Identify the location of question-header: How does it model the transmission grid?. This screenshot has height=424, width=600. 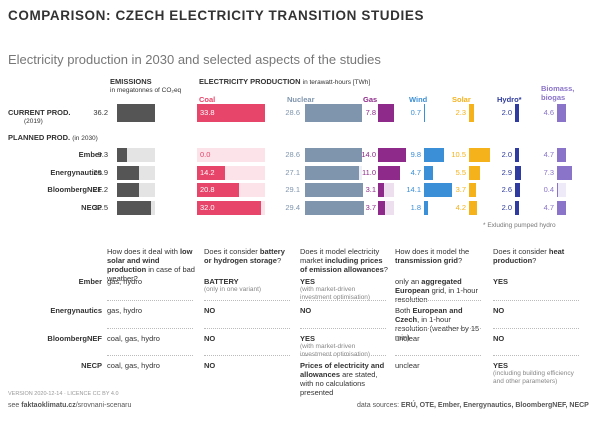
(440, 256).